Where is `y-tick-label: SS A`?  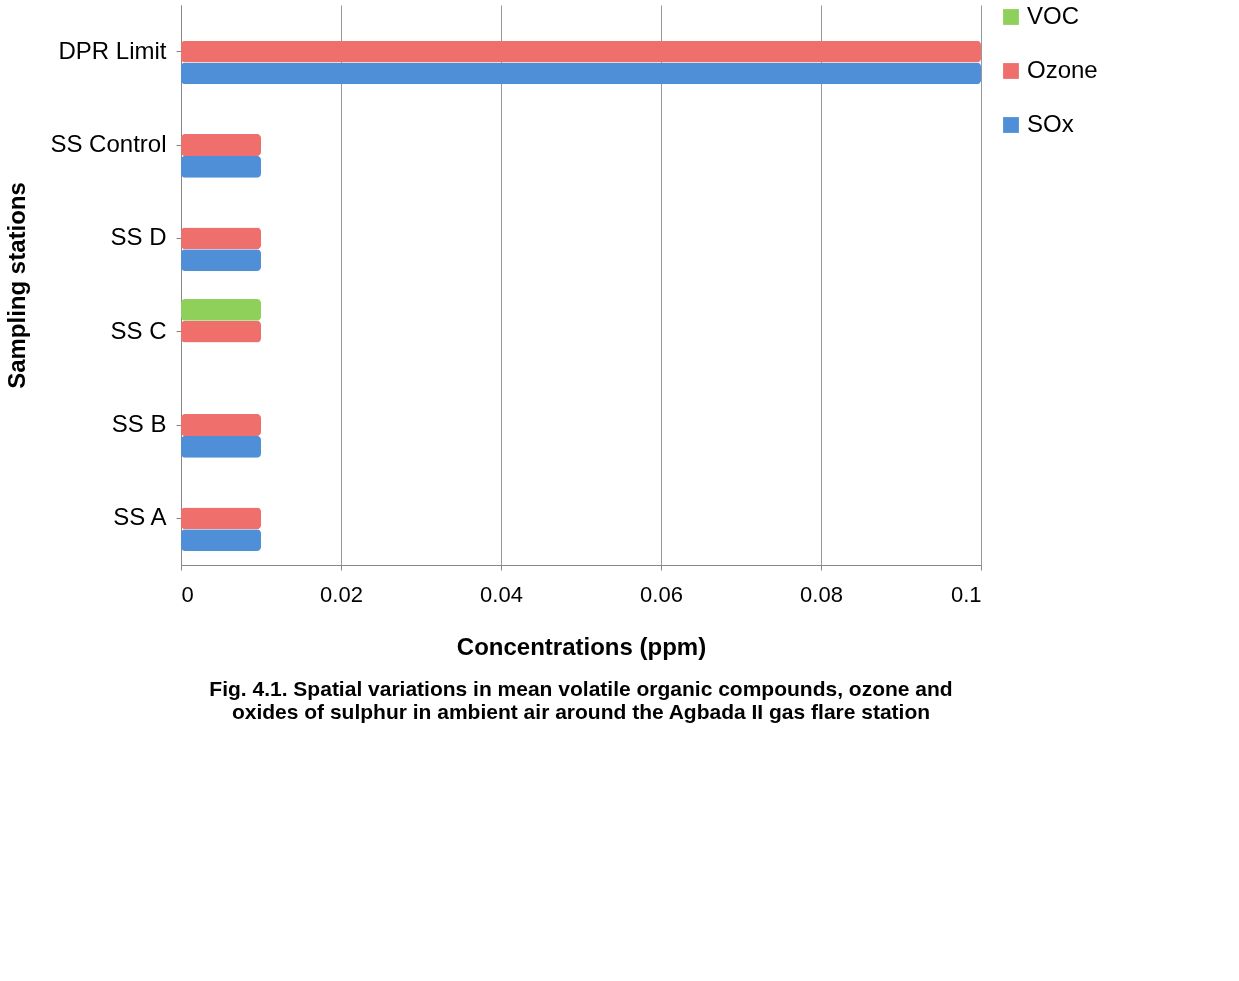 y-tick-label: SS A is located at coordinates (140, 517).